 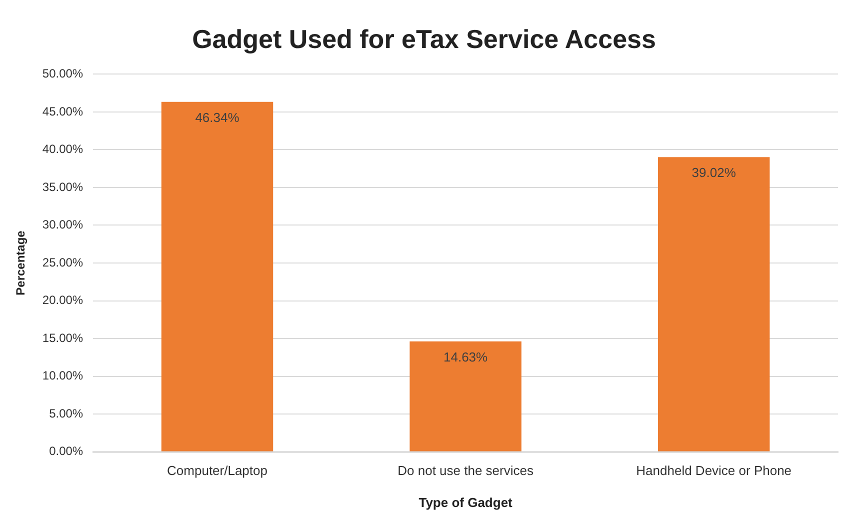 I want to click on x-tick-label: Do not use the services, so click(x=466, y=470).